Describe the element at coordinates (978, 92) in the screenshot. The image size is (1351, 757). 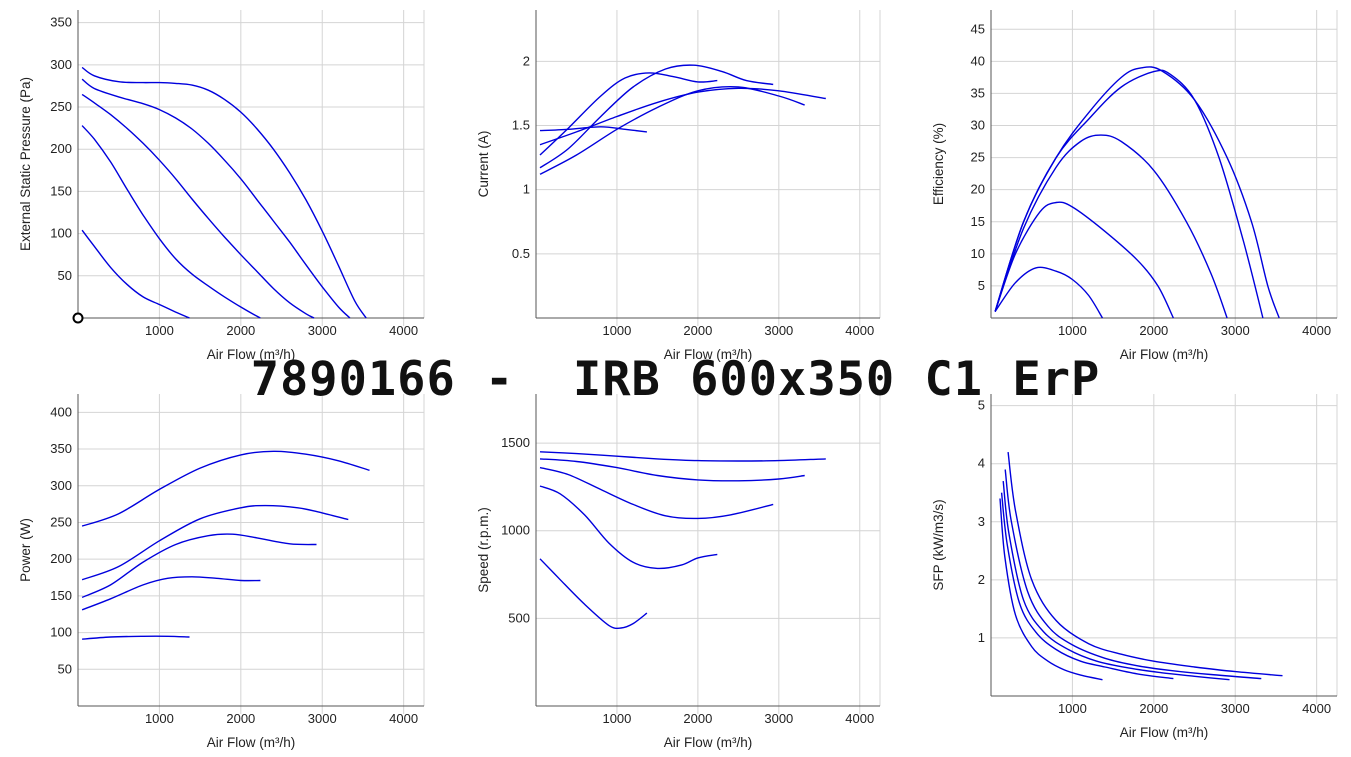
I see `y-tick-label: 35` at that location.